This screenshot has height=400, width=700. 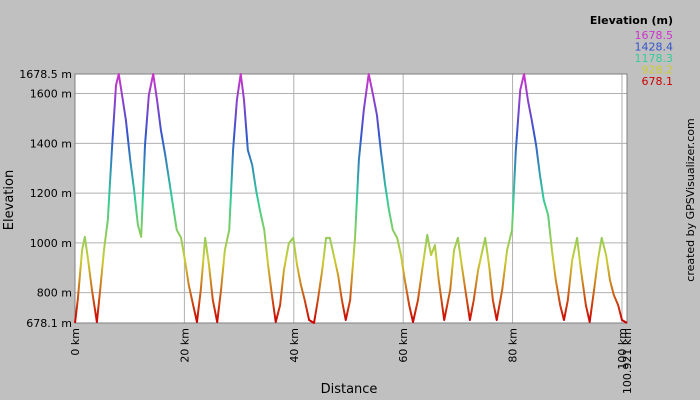 I want to click on y-tick-label: 1400 m, so click(x=51, y=143).